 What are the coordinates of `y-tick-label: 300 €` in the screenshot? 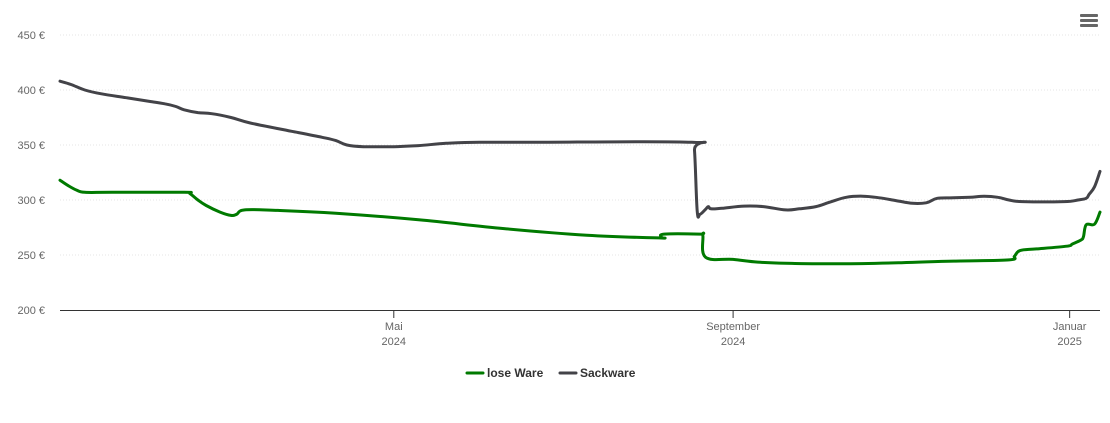 It's located at (31, 201).